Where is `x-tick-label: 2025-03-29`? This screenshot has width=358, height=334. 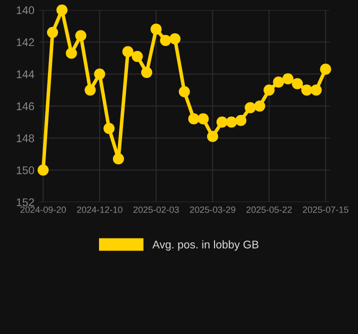 x-tick-label: 2025-03-29 is located at coordinates (213, 209).